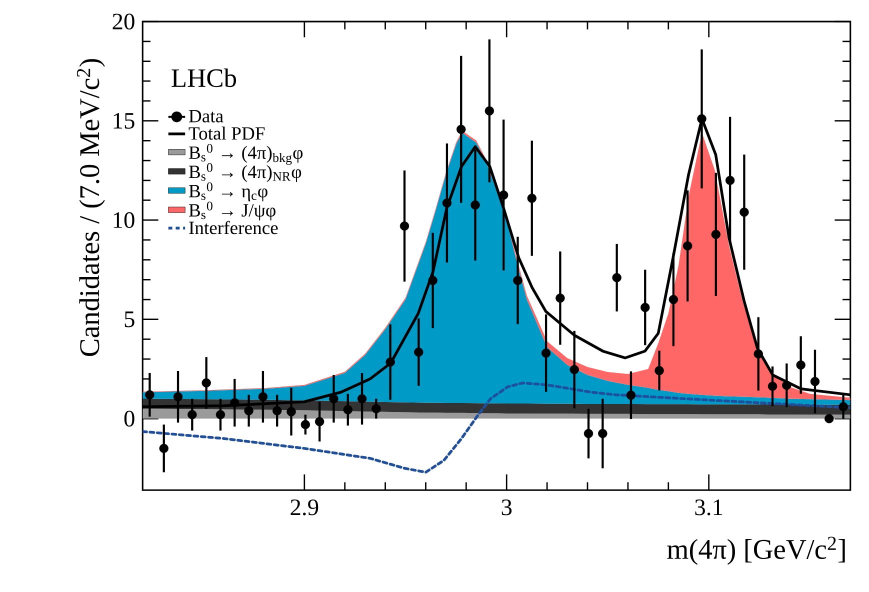 The height and width of the screenshot is (592, 869). I want to click on y-tick-label: 15, so click(124, 120).